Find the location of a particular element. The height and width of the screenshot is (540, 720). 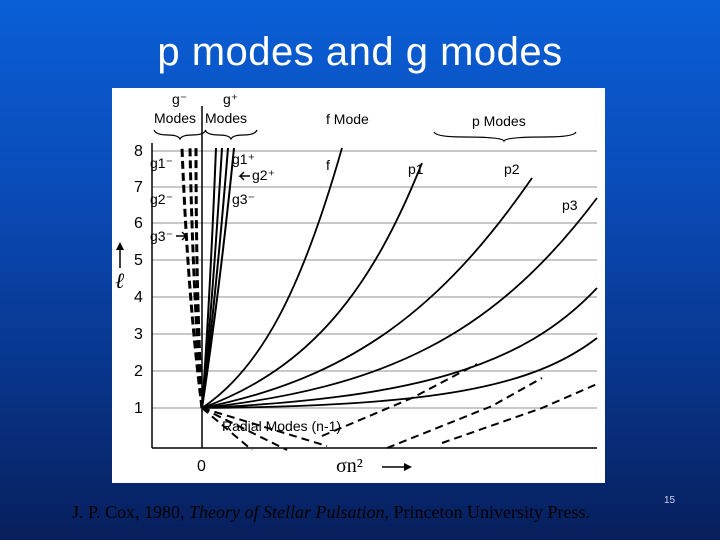

g2-plus-arrow is located at coordinates (244, 176).